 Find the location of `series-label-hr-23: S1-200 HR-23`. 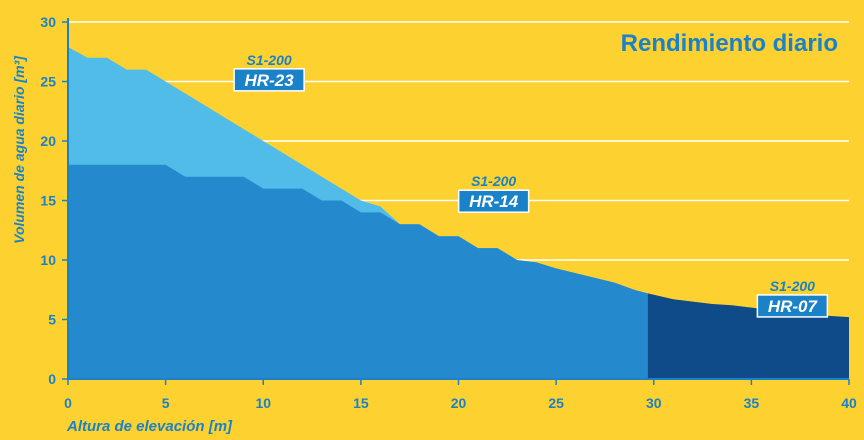

series-label-hr-23: S1-200 HR-23 is located at coordinates (269, 72).